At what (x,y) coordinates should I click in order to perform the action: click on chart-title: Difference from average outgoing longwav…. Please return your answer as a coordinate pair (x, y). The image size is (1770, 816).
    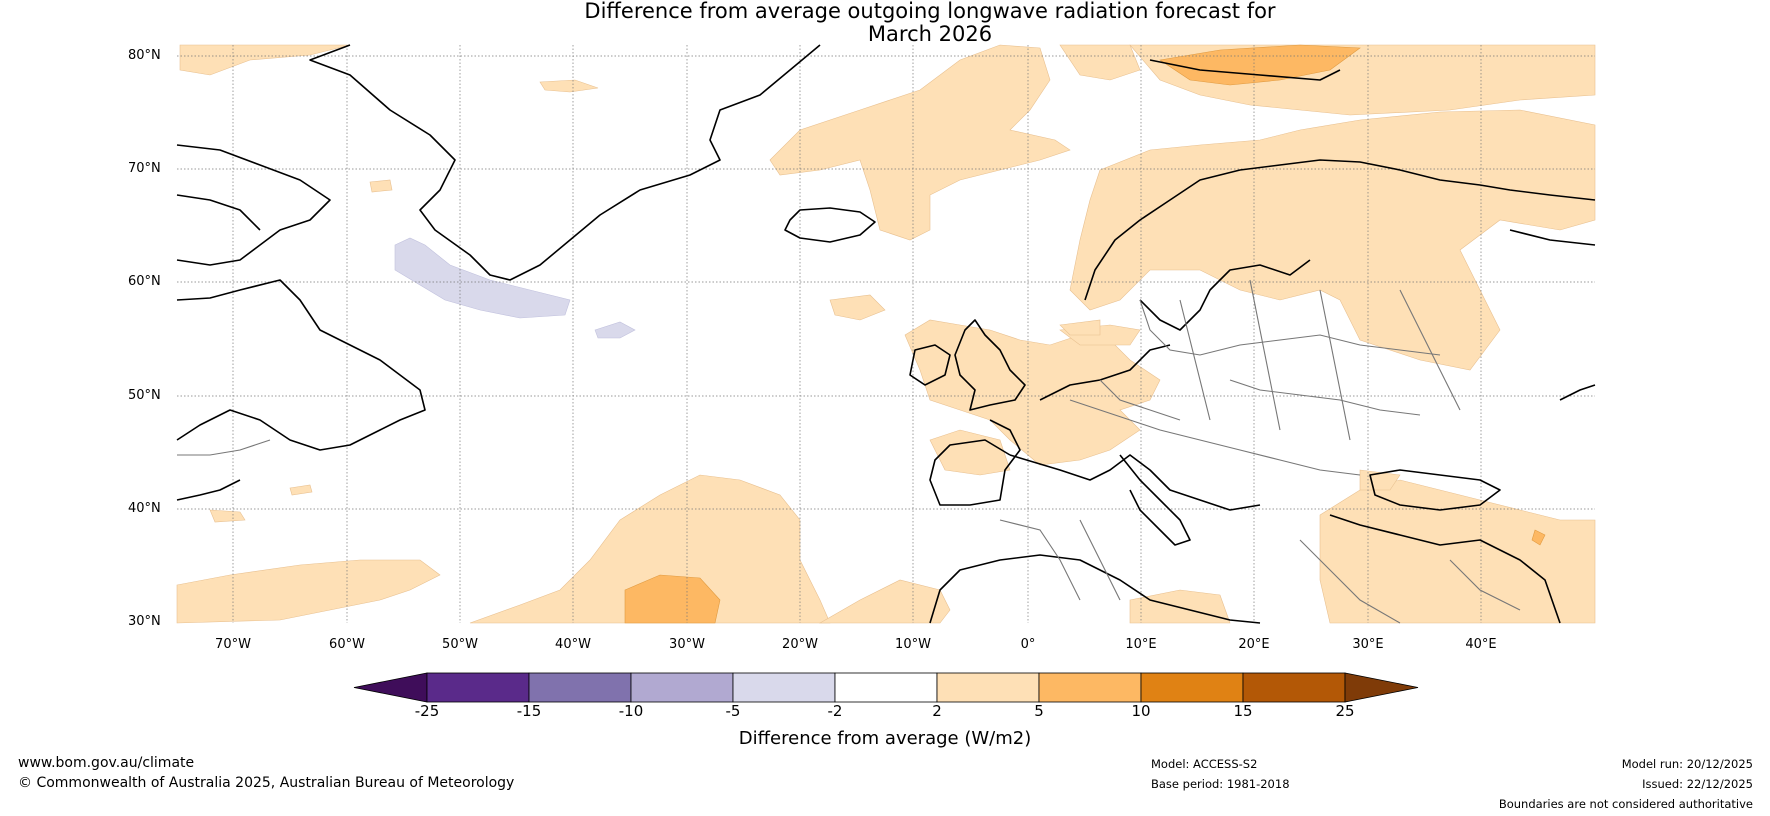
    Looking at the image, I should click on (885, 23).